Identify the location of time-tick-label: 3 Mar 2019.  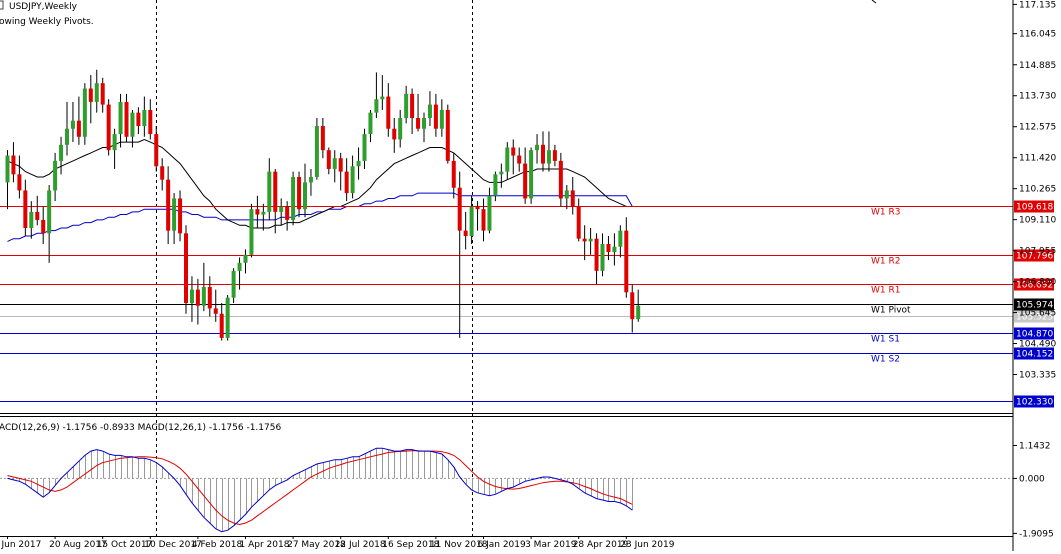
(551, 545).